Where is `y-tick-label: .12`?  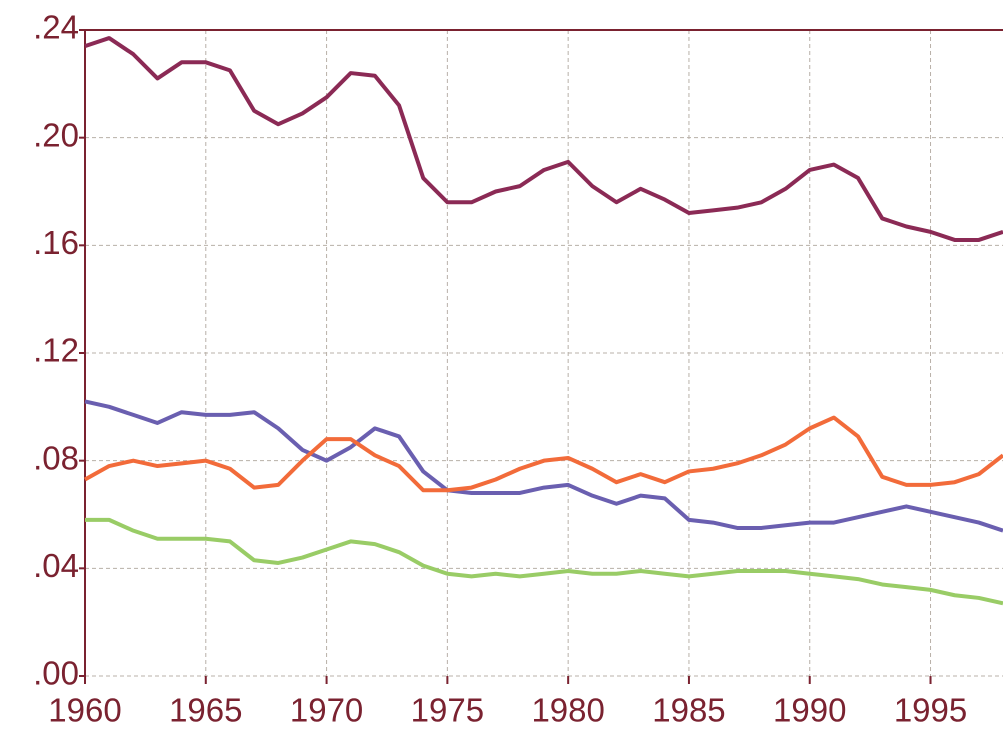 y-tick-label: .12 is located at coordinates (56, 350).